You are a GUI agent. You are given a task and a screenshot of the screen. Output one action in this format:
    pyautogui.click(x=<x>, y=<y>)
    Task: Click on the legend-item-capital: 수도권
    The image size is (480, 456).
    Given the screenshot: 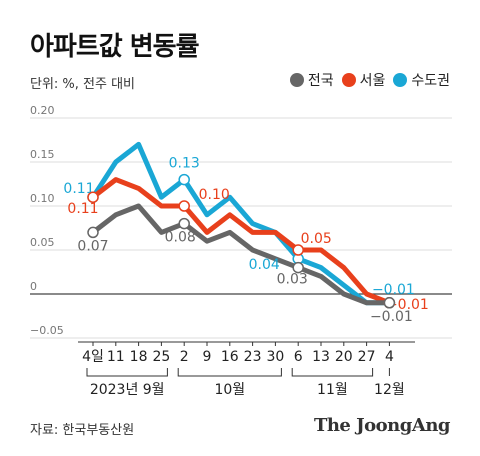 What is the action you would take?
    pyautogui.click(x=421, y=80)
    